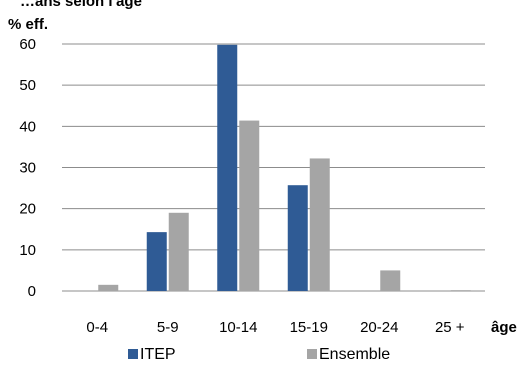 This screenshot has height=369, width=521. Describe the element at coordinates (309, 327) in the screenshot. I see `x-tick-3: 15-19` at that location.